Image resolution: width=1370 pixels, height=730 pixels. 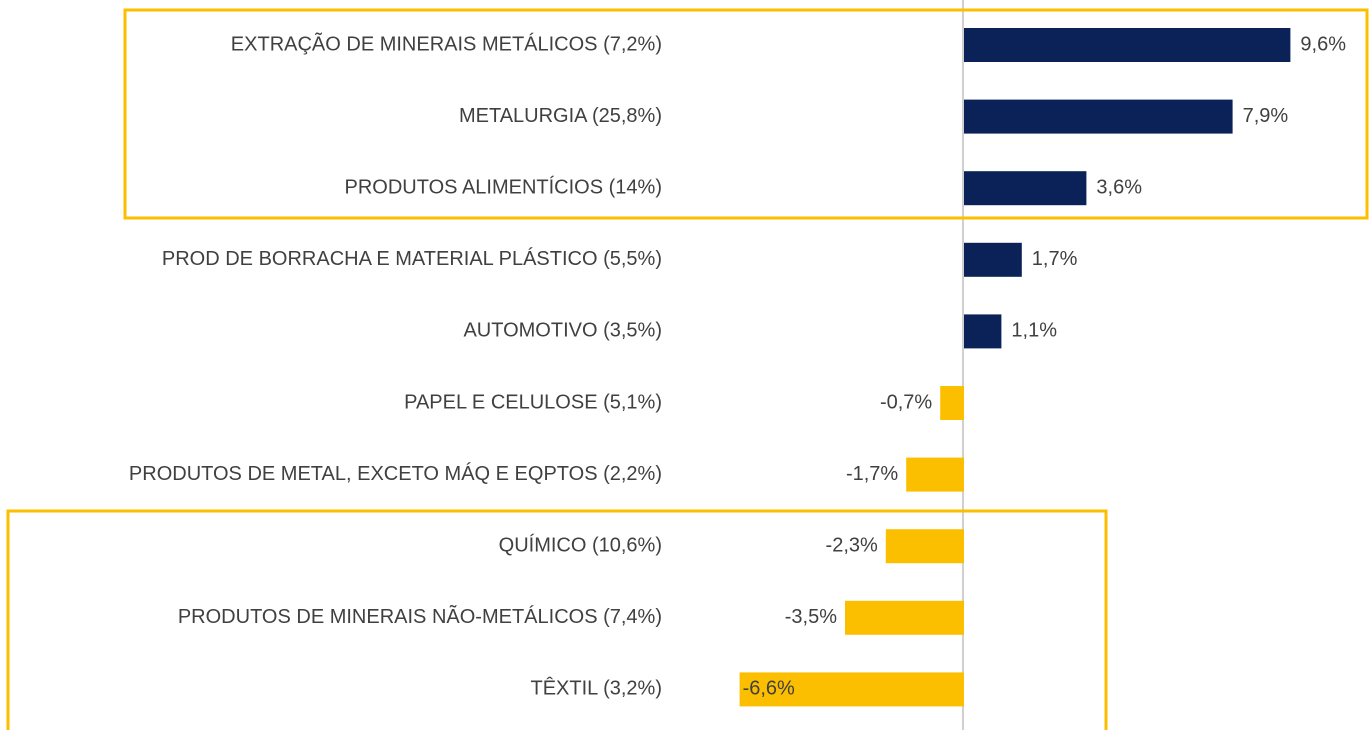 I want to click on value-label: 3,6%, so click(x=1119, y=187).